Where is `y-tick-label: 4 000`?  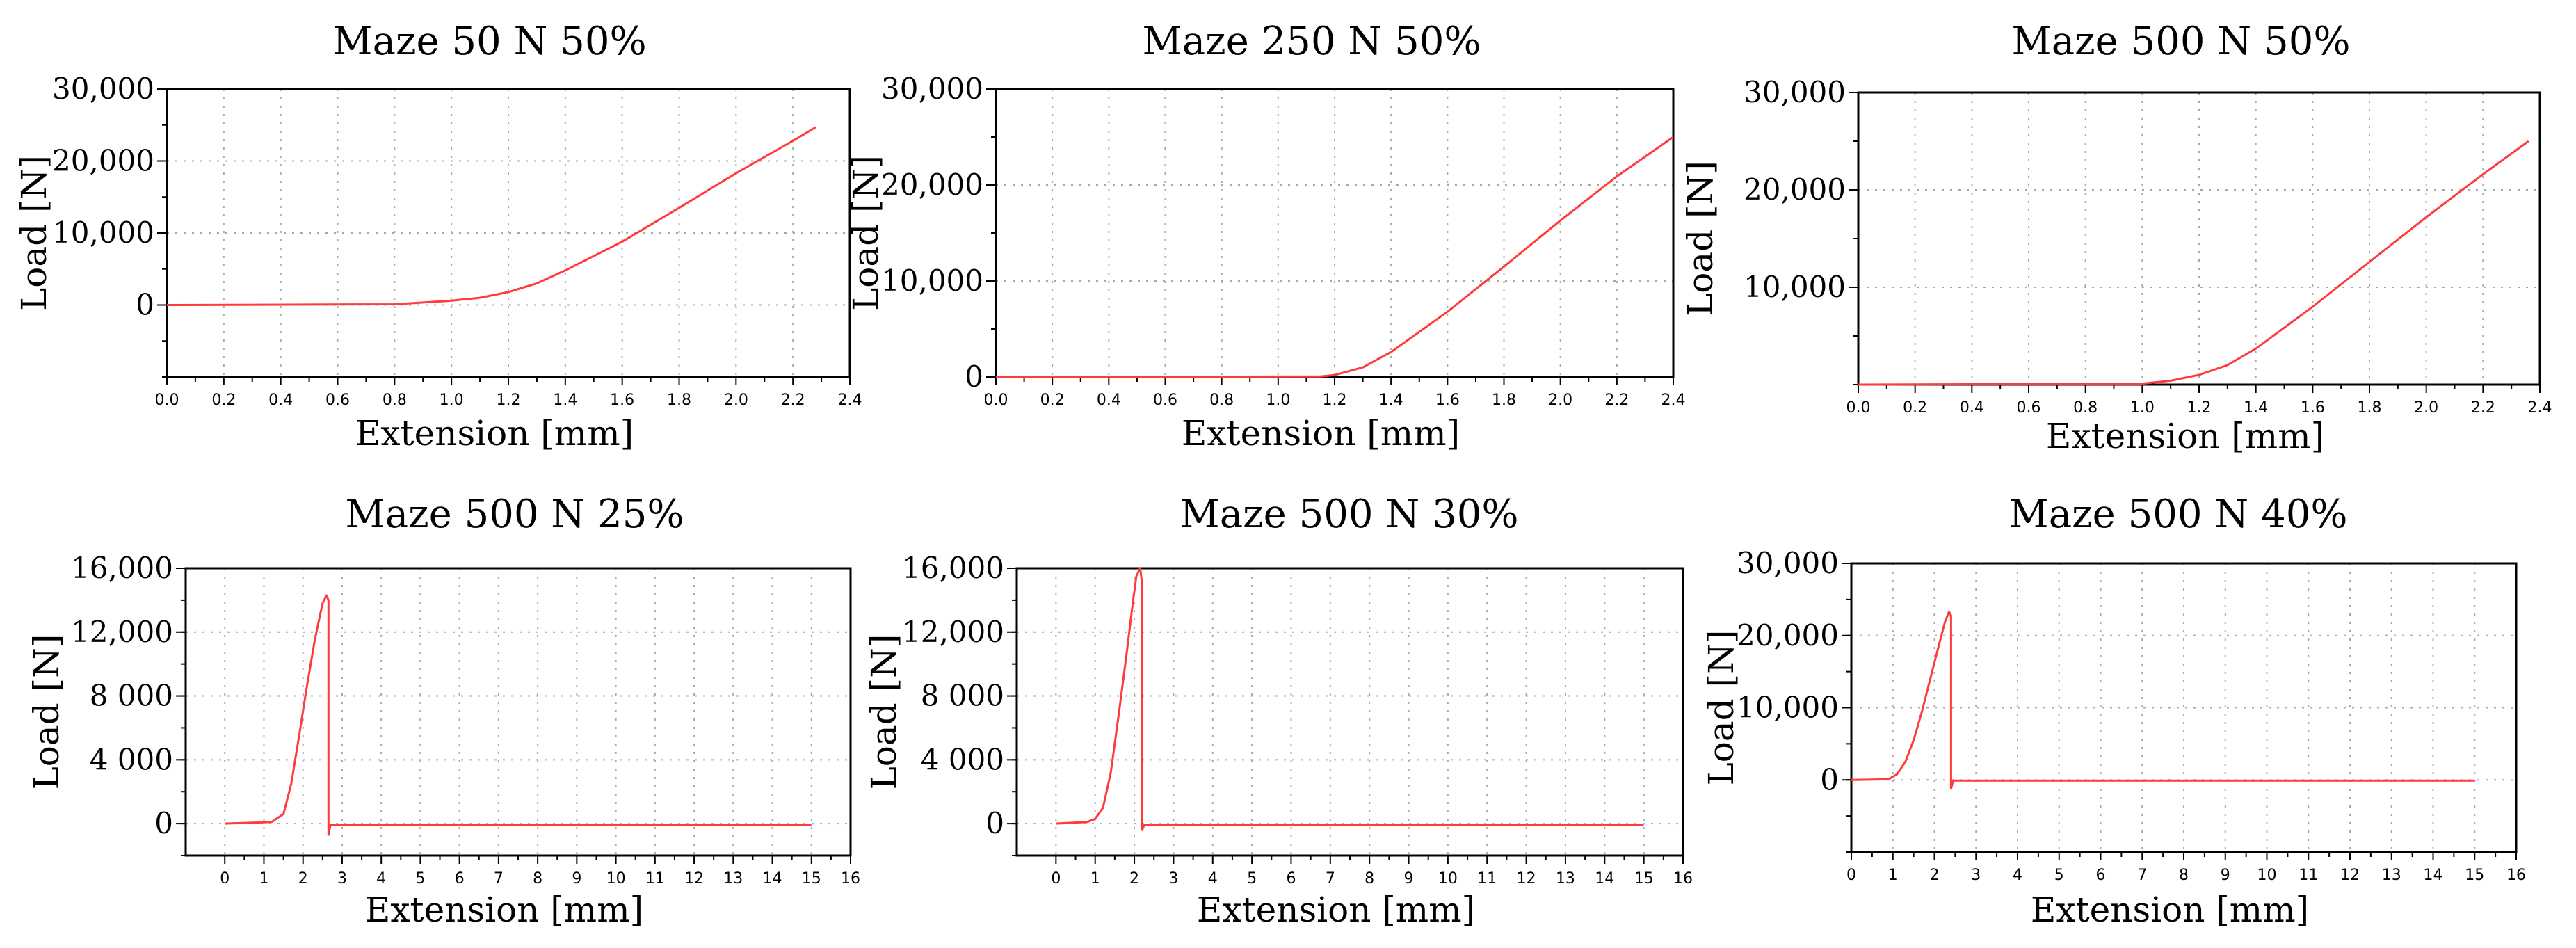
y-tick-label: 4 000 is located at coordinates (132, 759).